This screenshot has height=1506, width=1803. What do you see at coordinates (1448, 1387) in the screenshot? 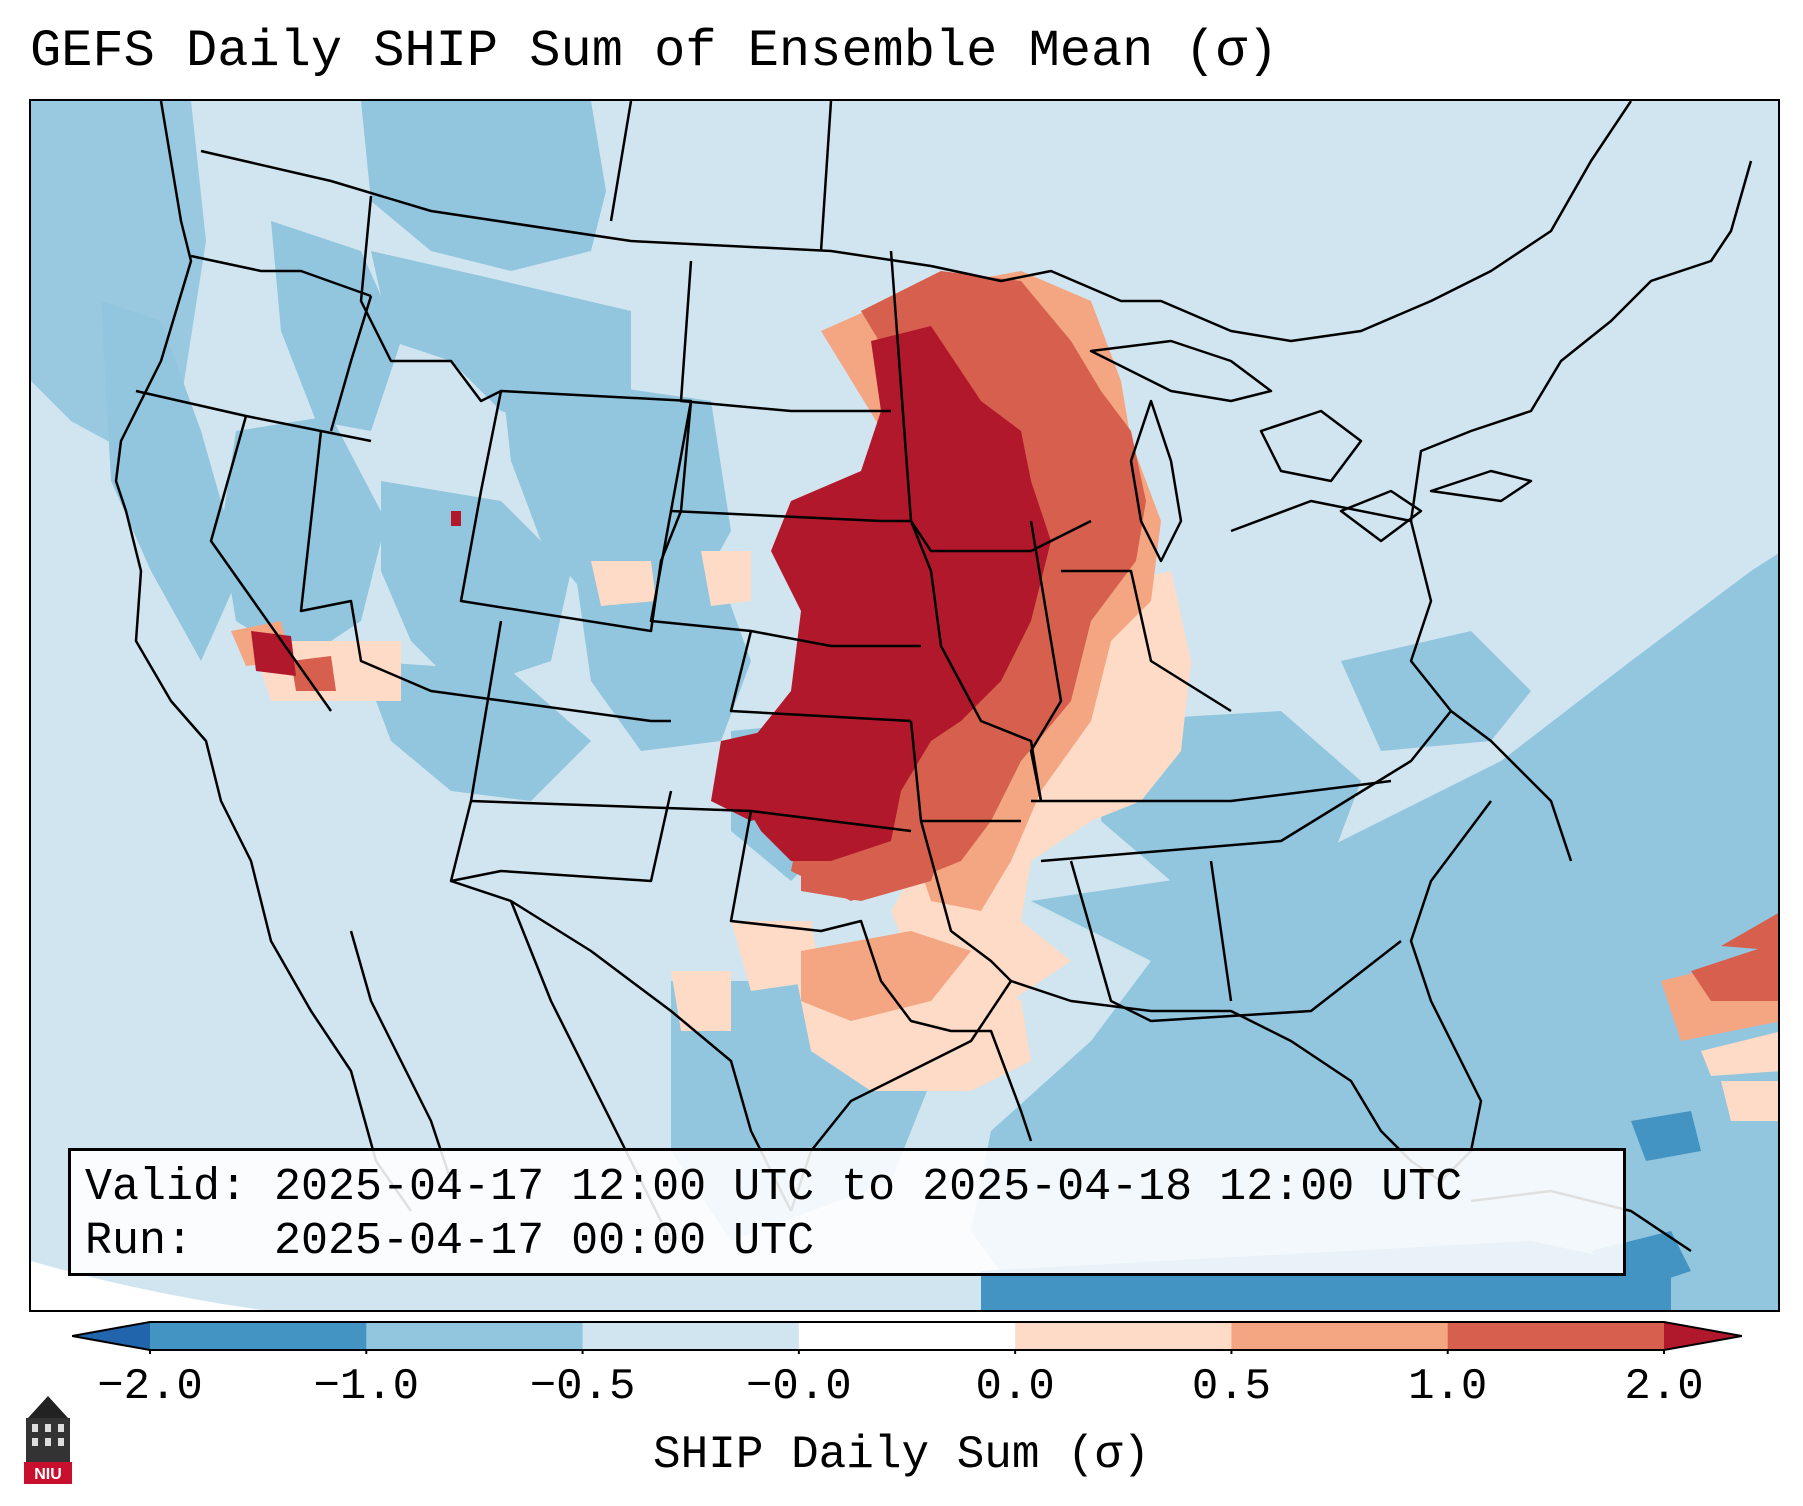
I see `colorbar-tick-label: 1.0` at bounding box center [1448, 1387].